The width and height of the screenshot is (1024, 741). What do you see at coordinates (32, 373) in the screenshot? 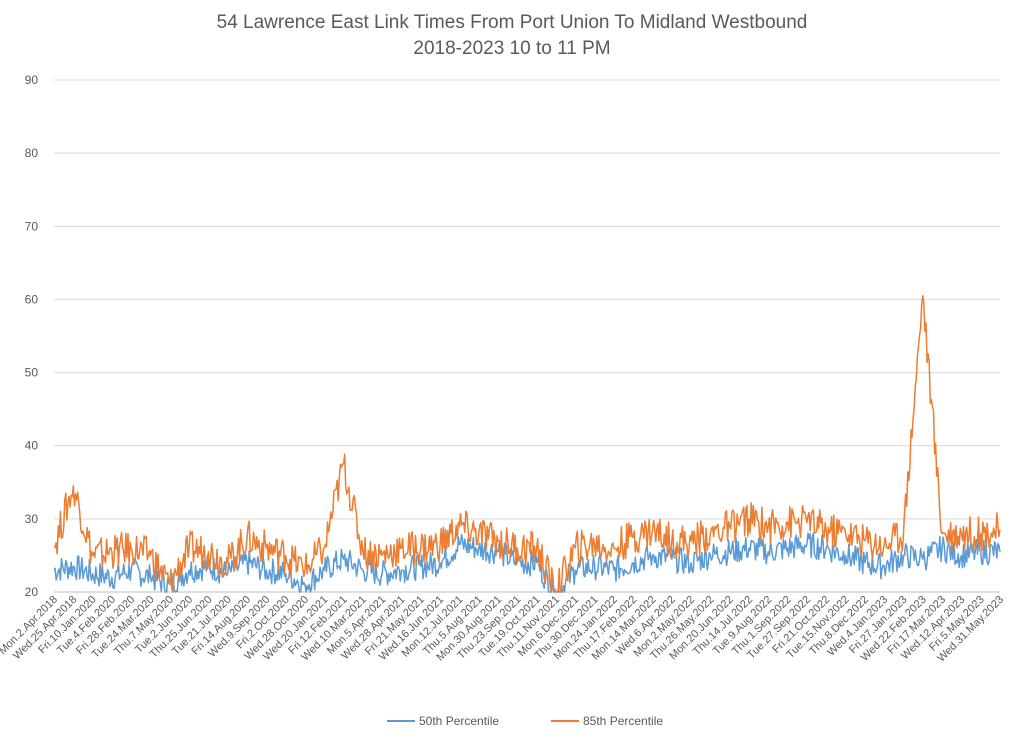
I see `y-tick-label: 50` at bounding box center [32, 373].